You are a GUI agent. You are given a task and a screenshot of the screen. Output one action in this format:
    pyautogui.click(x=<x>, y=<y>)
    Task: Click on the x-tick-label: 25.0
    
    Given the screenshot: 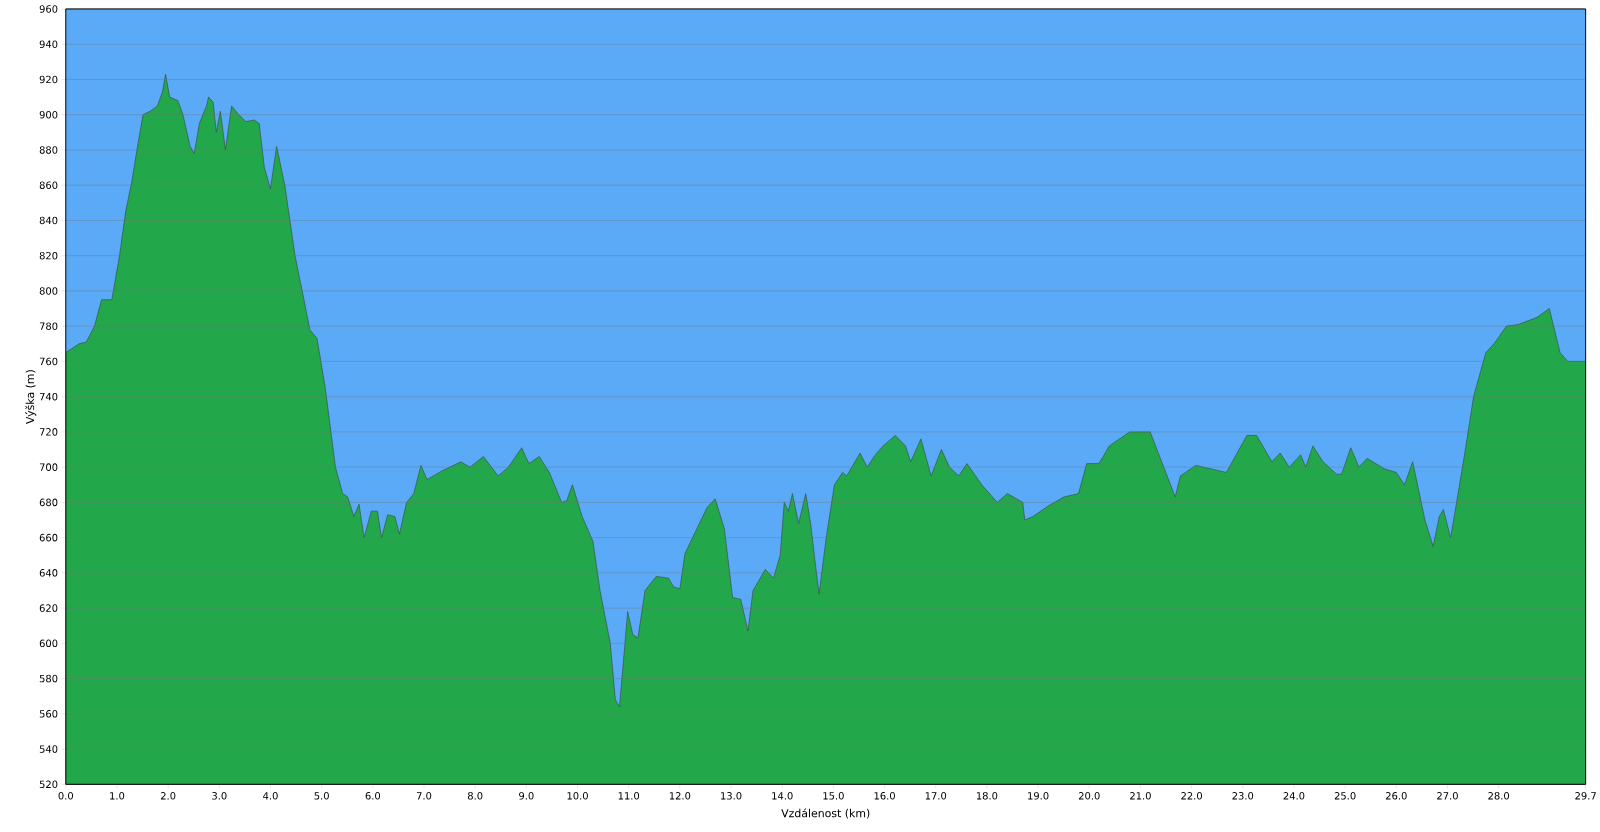 What is the action you would take?
    pyautogui.click(x=1345, y=795)
    